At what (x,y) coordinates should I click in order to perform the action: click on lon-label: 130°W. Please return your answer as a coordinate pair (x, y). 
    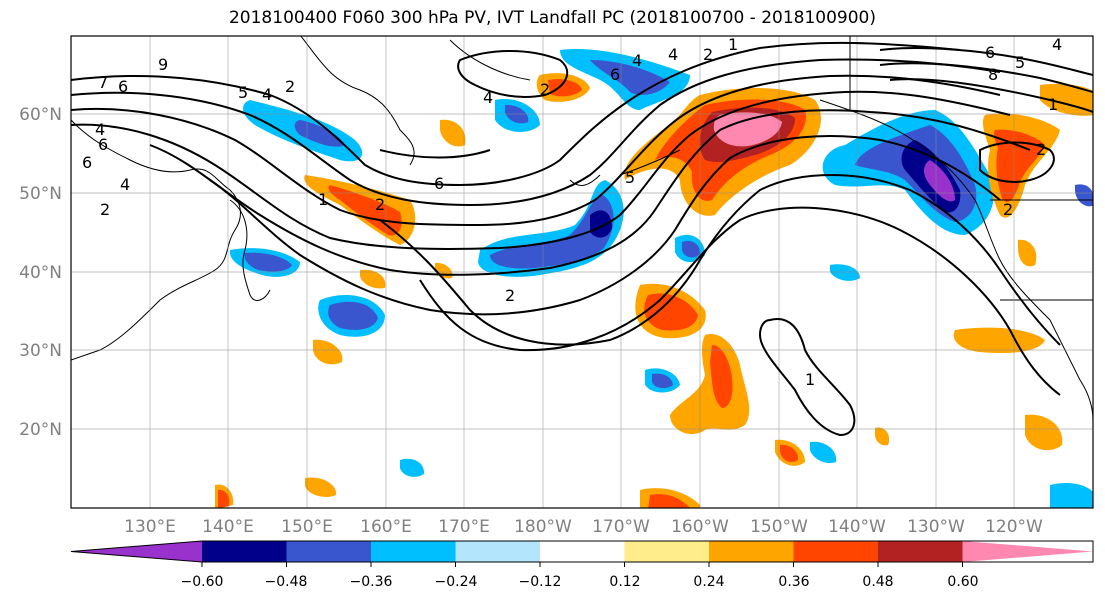
    Looking at the image, I should click on (936, 527).